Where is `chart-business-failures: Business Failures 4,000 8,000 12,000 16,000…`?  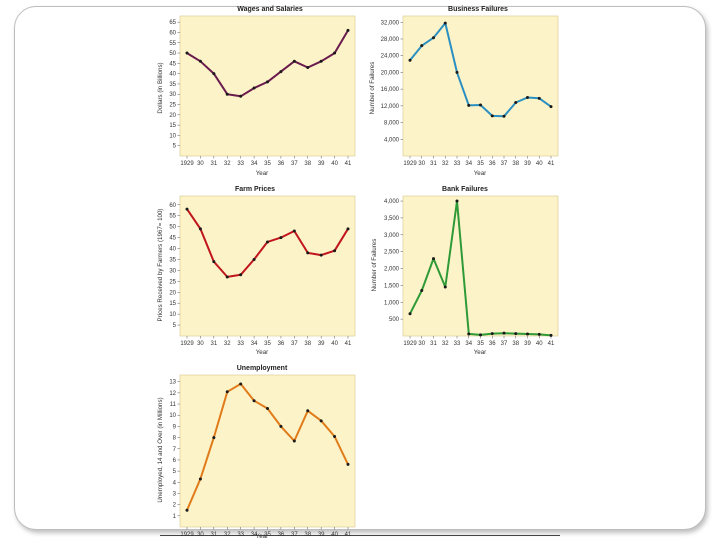
chart-business-failures: Business Failures 4,000 8,000 12,000 16,000… is located at coordinates (464, 91).